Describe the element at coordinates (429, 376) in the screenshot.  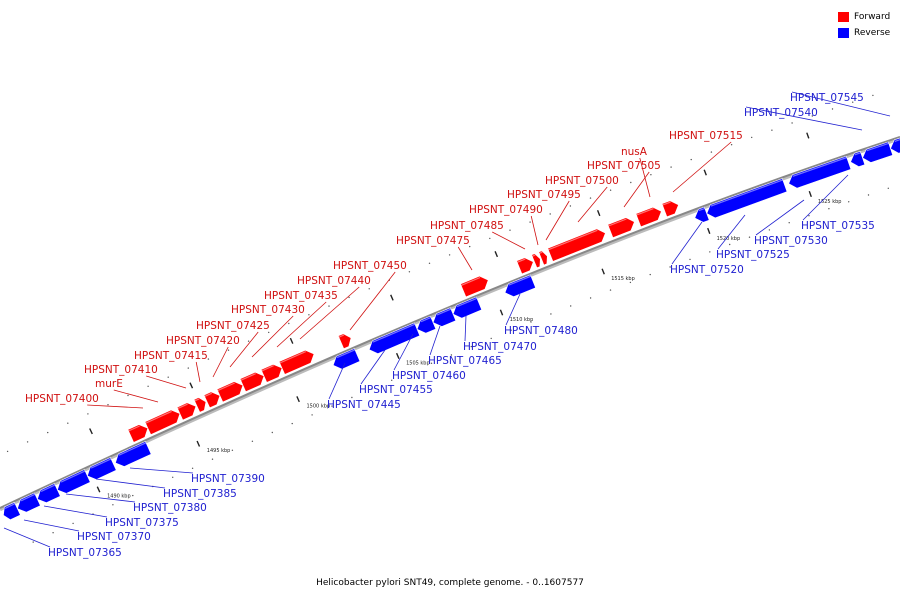
I see `reverse-gene-label: HPSNT_07460` at that location.